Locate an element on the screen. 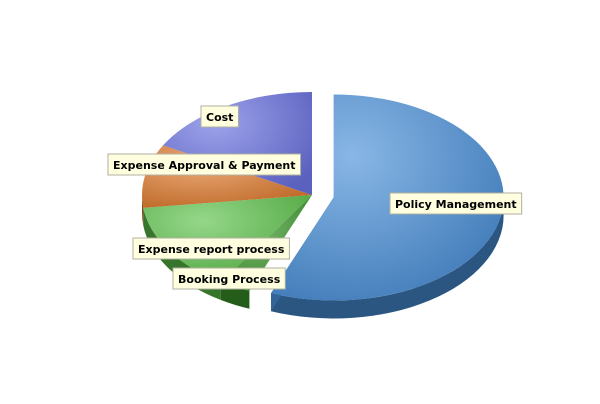 The image size is (600, 404). slice-label-text: Policy Management is located at coordinates (456, 204).